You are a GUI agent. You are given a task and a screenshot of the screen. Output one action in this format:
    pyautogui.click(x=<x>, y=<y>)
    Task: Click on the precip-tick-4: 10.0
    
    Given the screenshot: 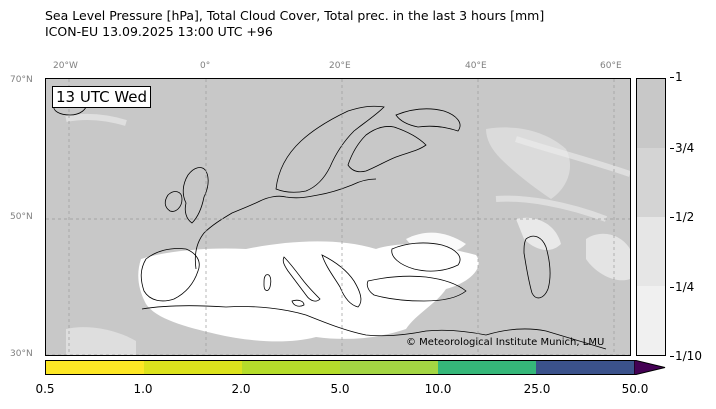 What is the action you would take?
    pyautogui.click(x=438, y=389)
    